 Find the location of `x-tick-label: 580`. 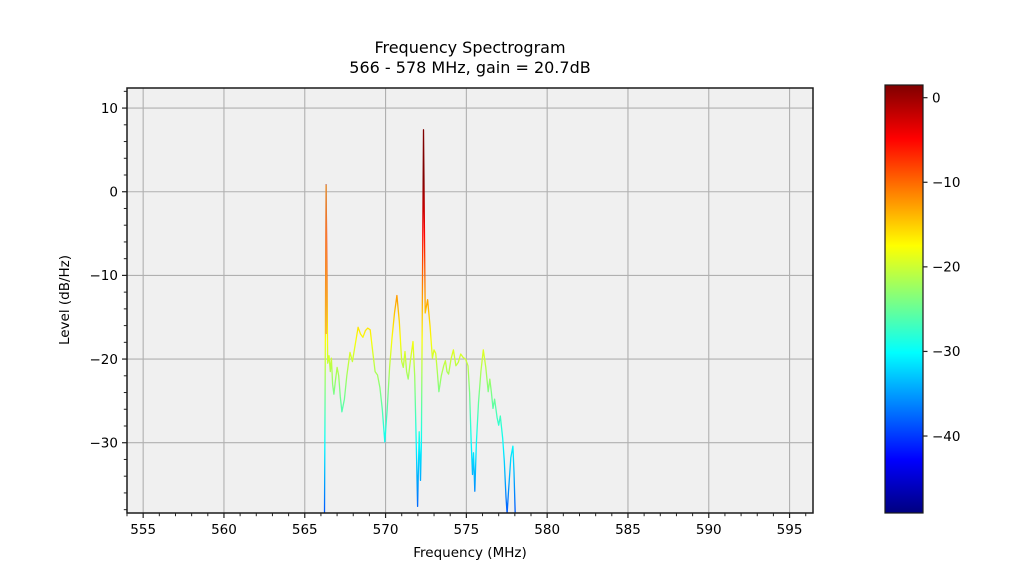

x-tick-label: 580 is located at coordinates (547, 530).